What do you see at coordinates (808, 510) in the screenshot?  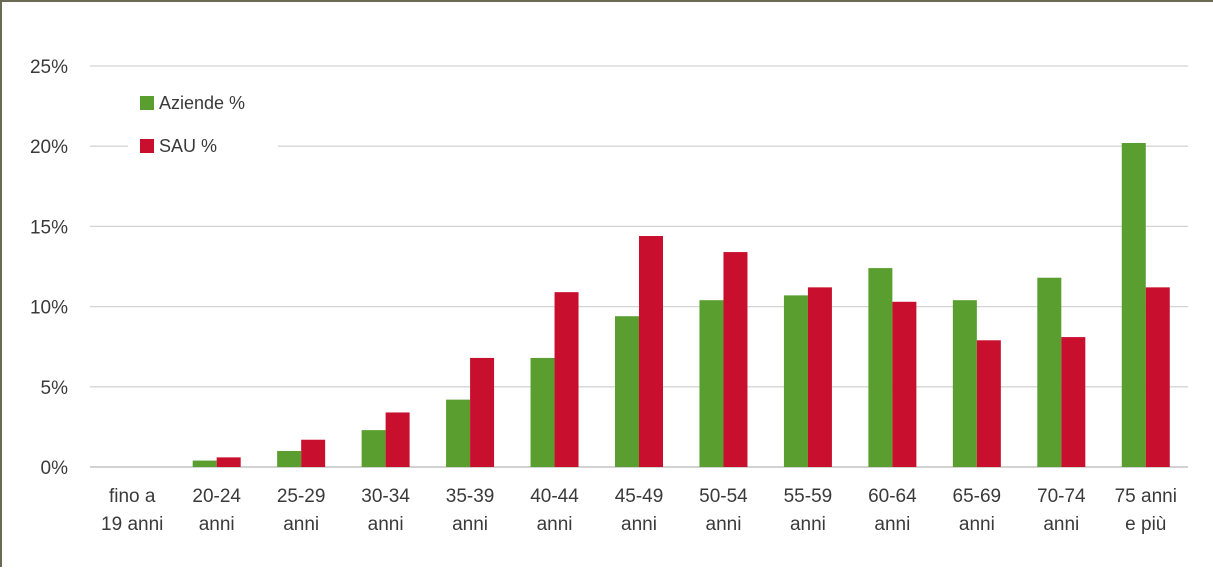 I see `x-tick-label: 55-59 anni` at bounding box center [808, 510].